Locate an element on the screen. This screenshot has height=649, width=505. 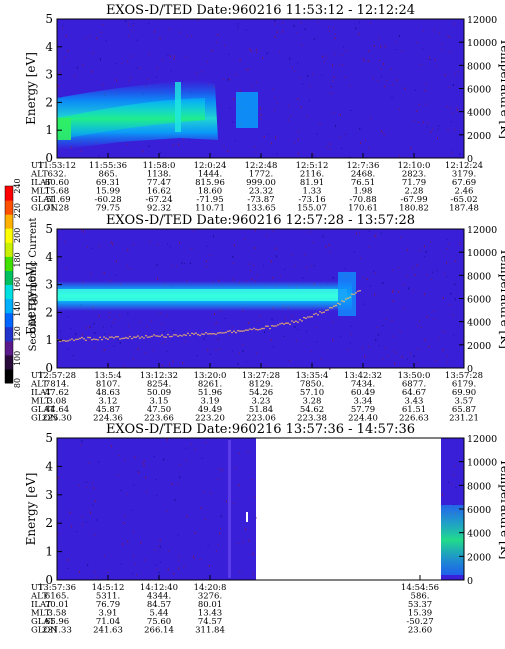
orbit-row-label: GLAT is located at coordinates (43, 200).